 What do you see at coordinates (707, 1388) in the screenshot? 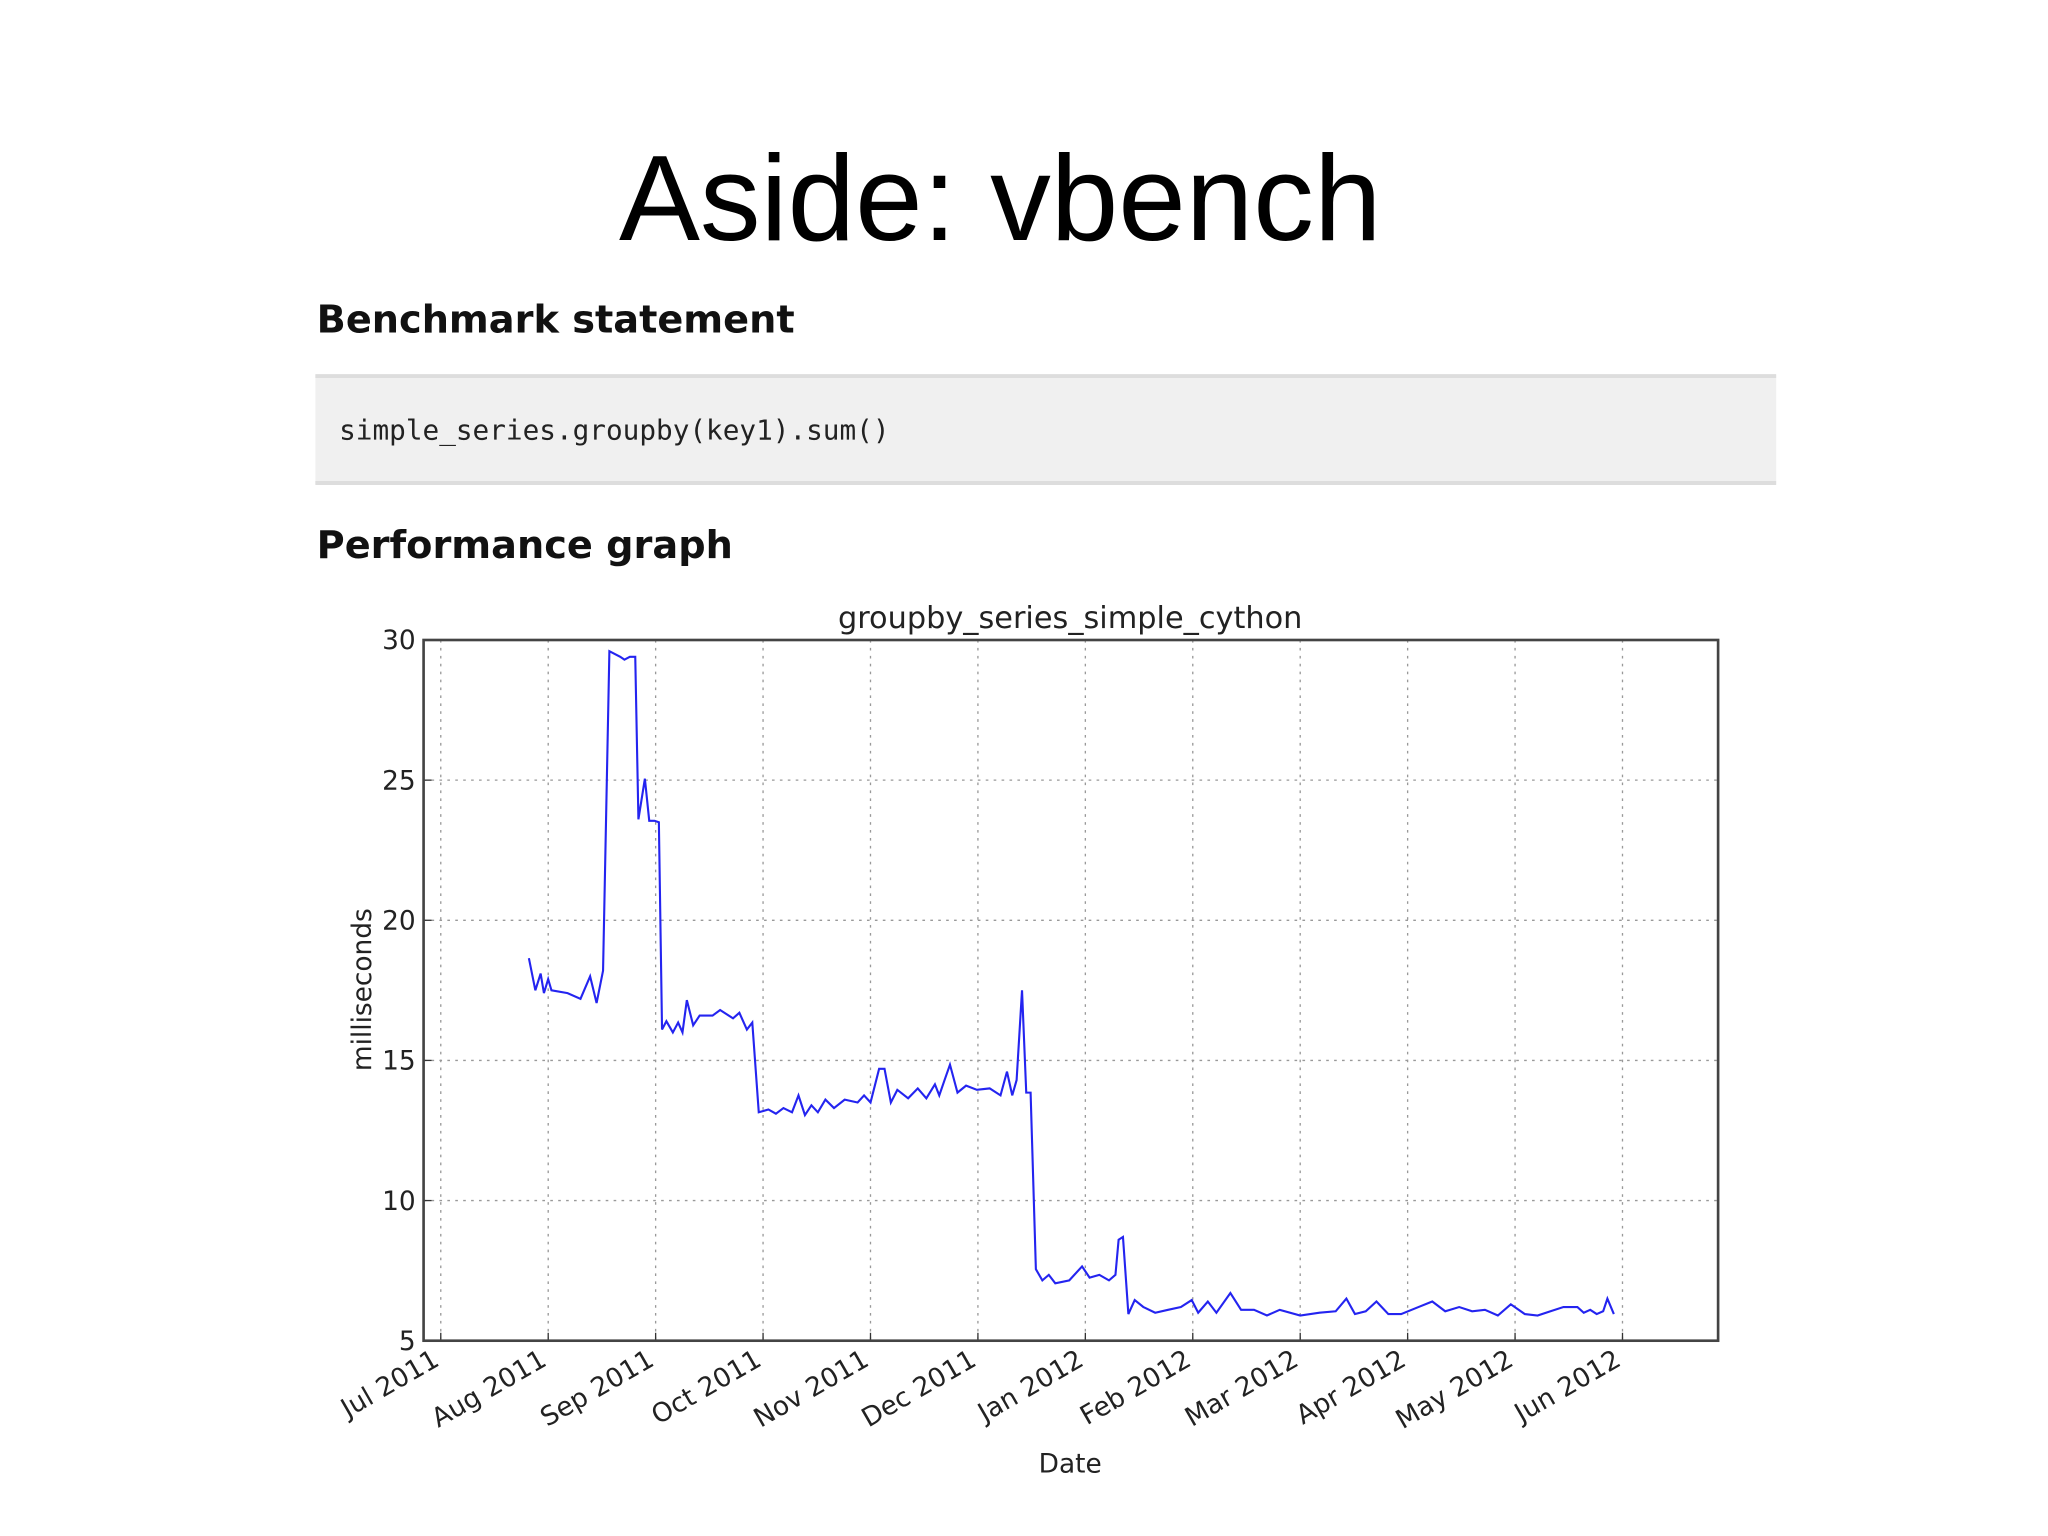
I see `x-tick-label: Oct 2011` at bounding box center [707, 1388].